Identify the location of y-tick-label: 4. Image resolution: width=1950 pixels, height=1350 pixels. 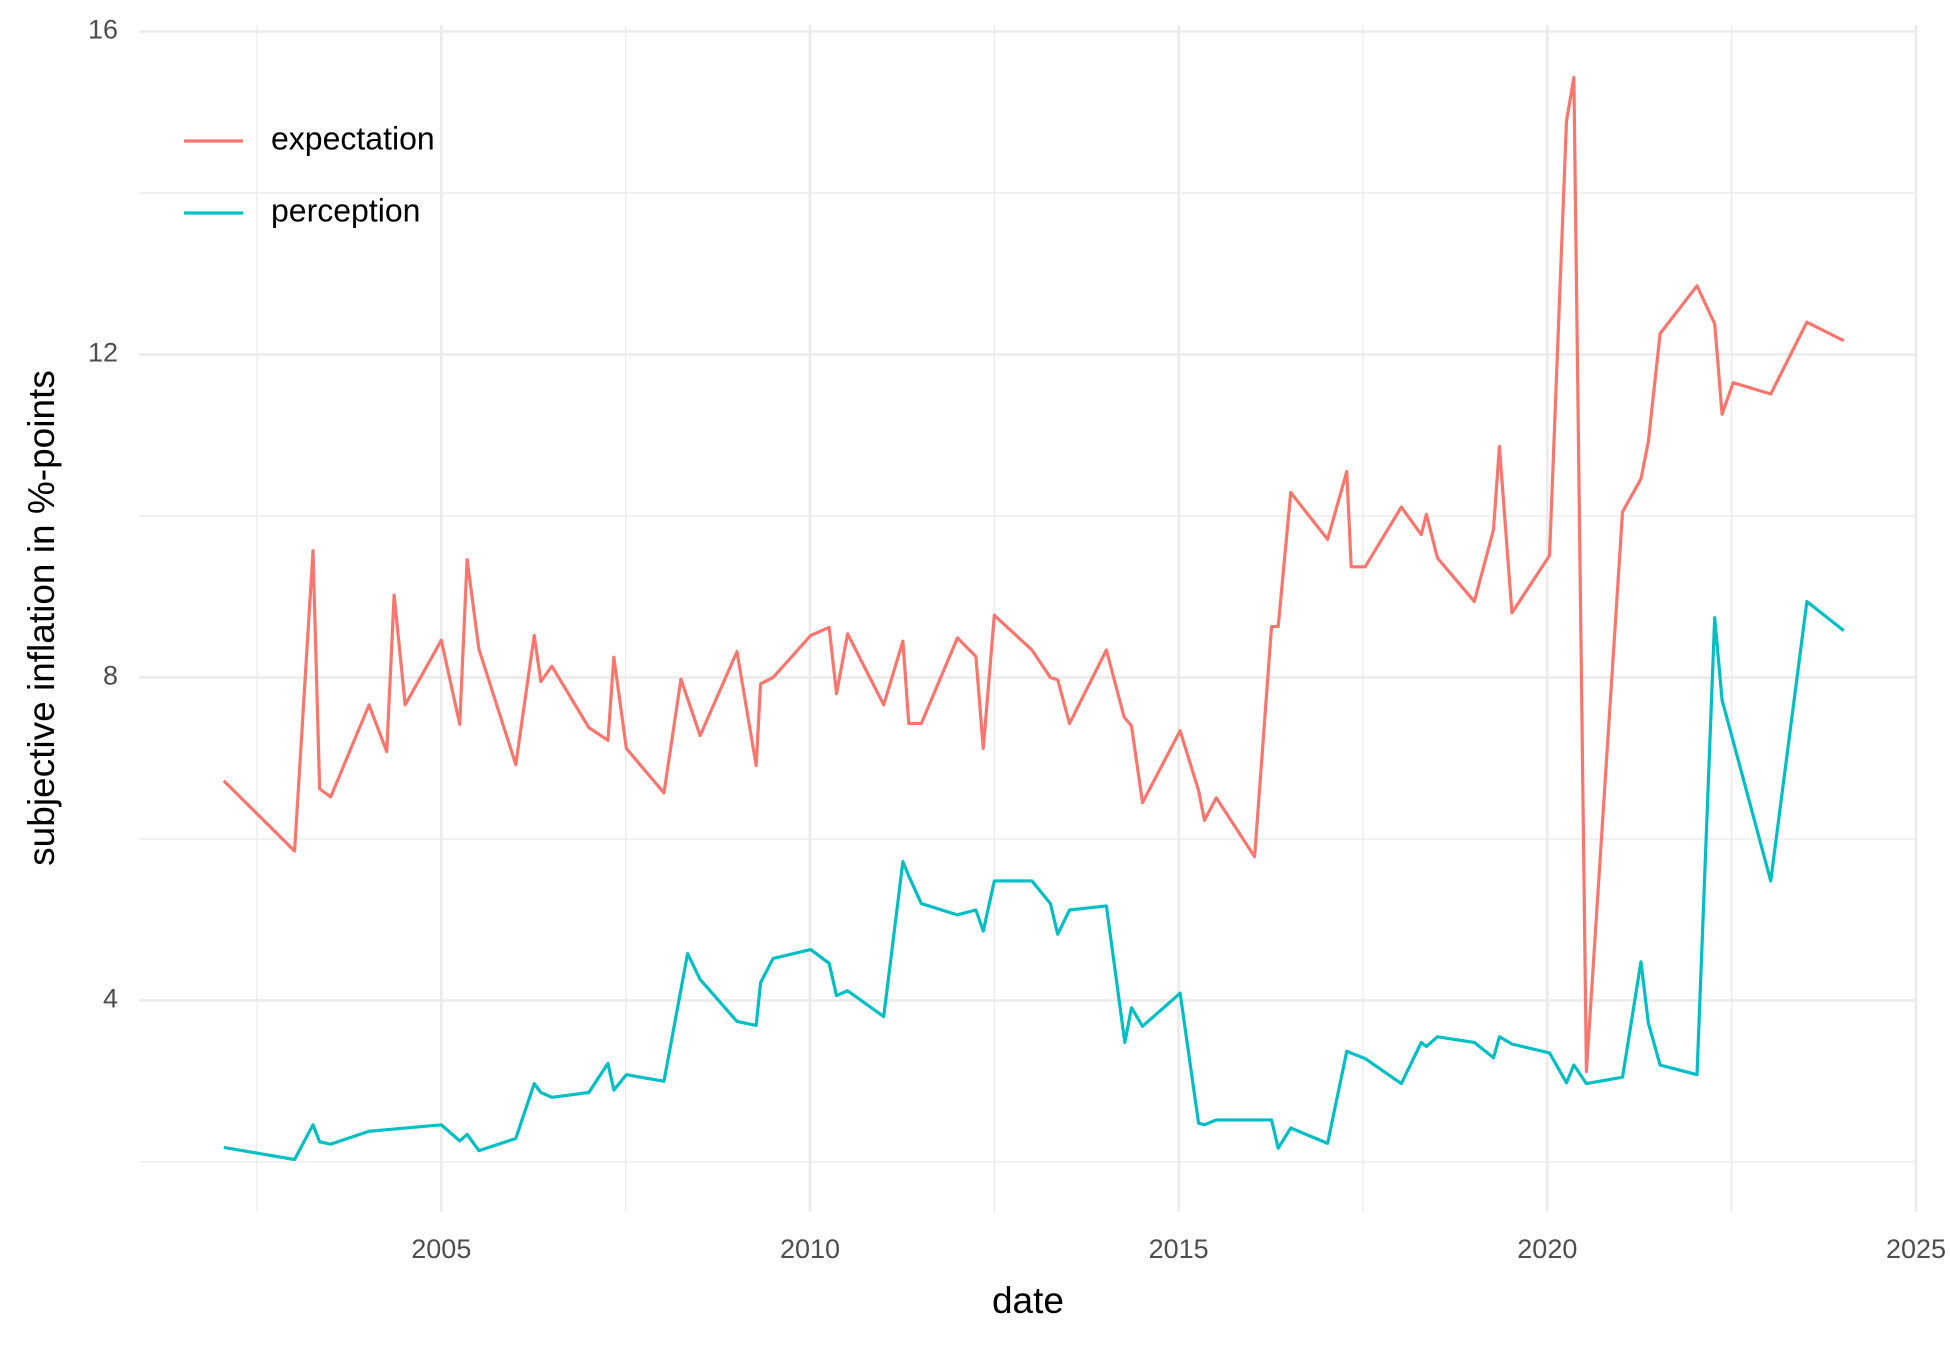
(110, 999).